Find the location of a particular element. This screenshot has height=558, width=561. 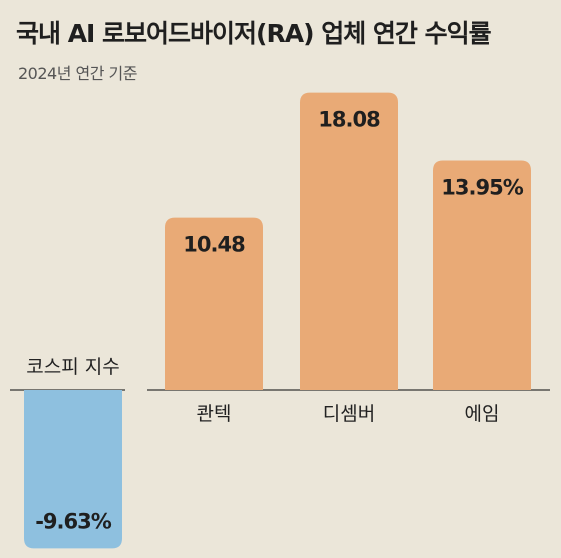

data-label-4: 13.95% is located at coordinates (482, 188).